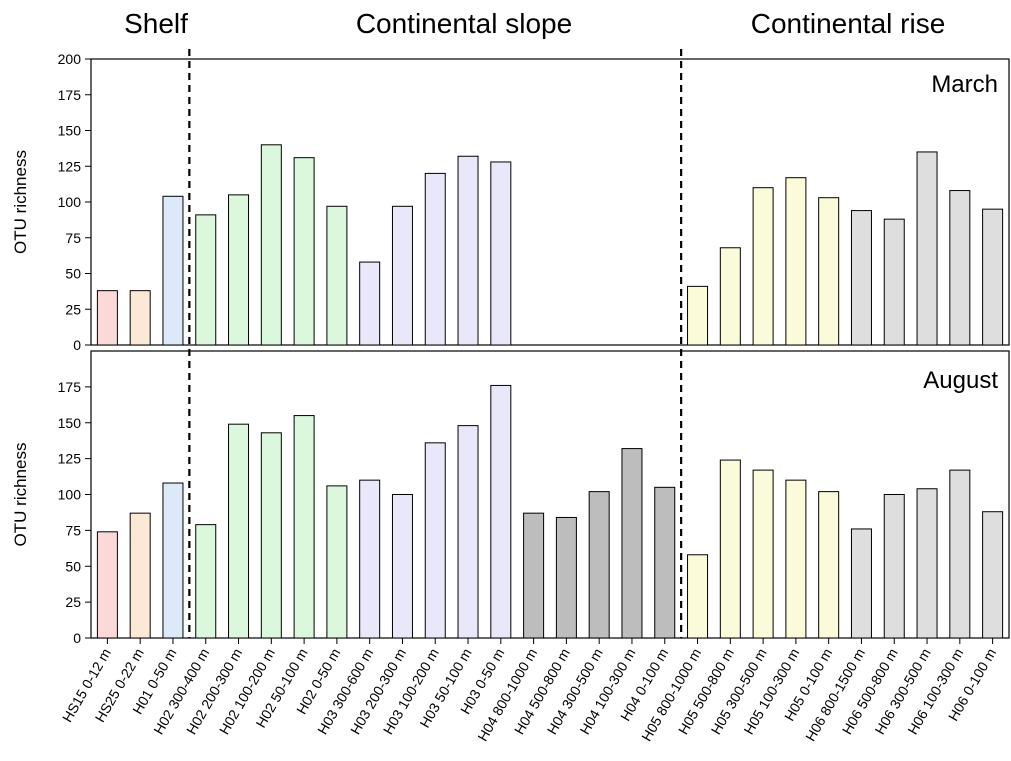 Image resolution: width=1011 pixels, height=761 pixels. What do you see at coordinates (70, 59) in the screenshot?
I see `y-tick-label: 200` at bounding box center [70, 59].